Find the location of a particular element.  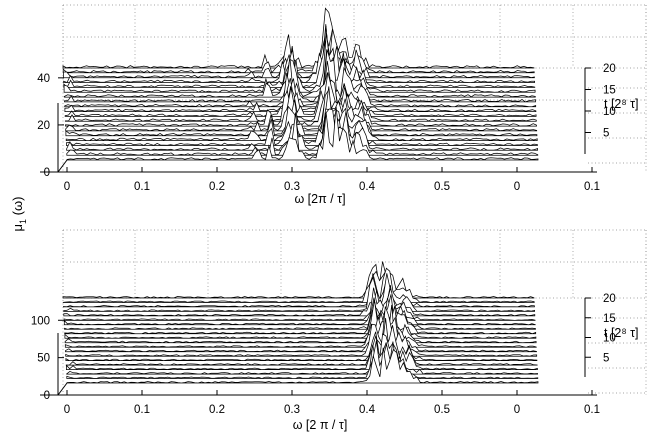

xlabel-top: ω [2π / τ] is located at coordinates (319, 199).